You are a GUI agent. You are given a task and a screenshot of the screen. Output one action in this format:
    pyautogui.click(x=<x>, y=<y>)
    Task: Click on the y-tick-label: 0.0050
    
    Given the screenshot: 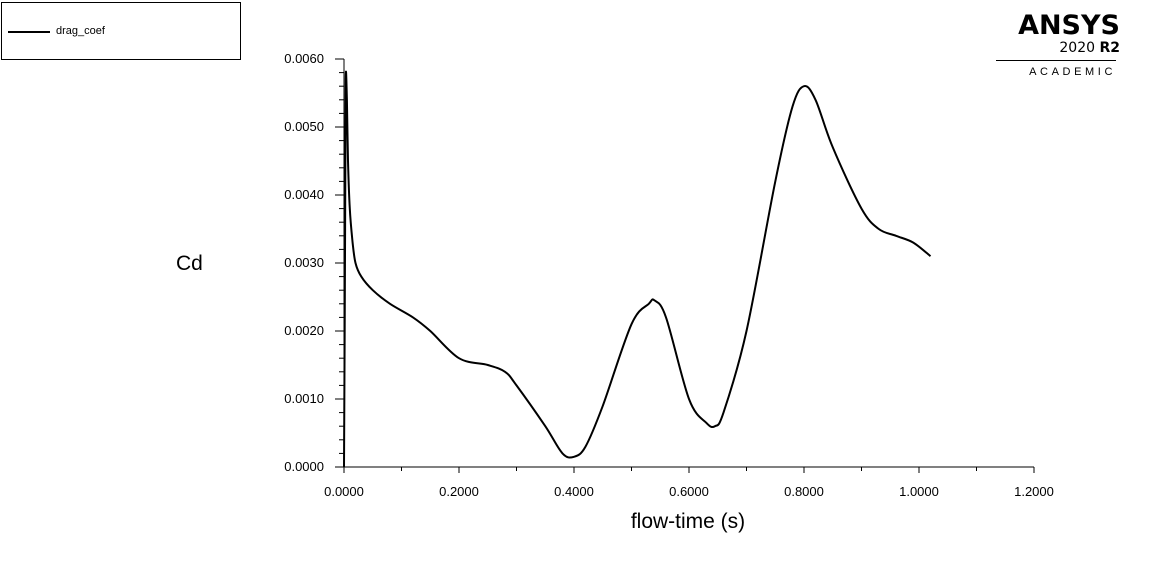 What is the action you would take?
    pyautogui.click(x=304, y=126)
    